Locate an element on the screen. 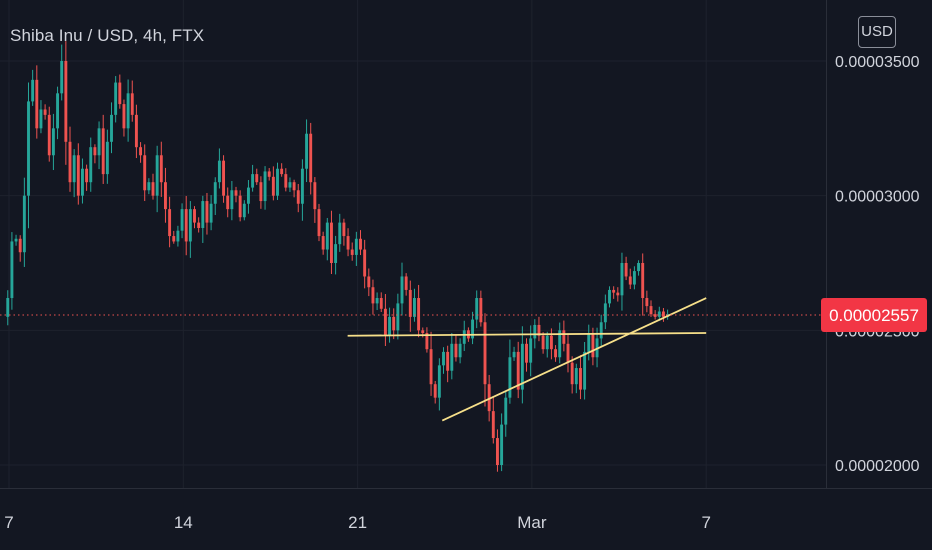  last-price-label: 0.00002557 is located at coordinates (874, 315).